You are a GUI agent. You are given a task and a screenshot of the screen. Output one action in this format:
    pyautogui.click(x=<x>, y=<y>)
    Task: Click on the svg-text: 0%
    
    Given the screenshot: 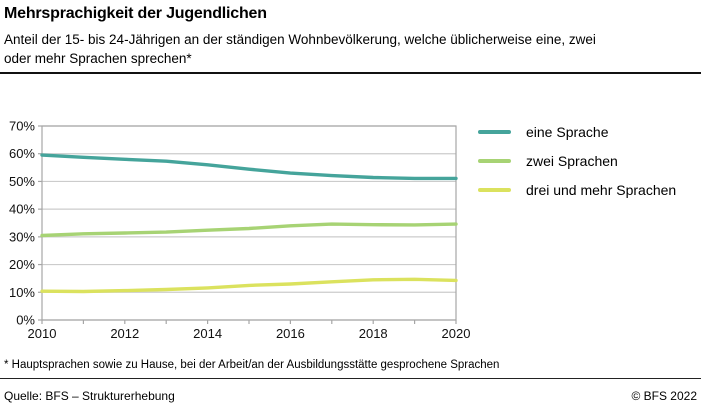 What is the action you would take?
    pyautogui.click(x=25, y=320)
    